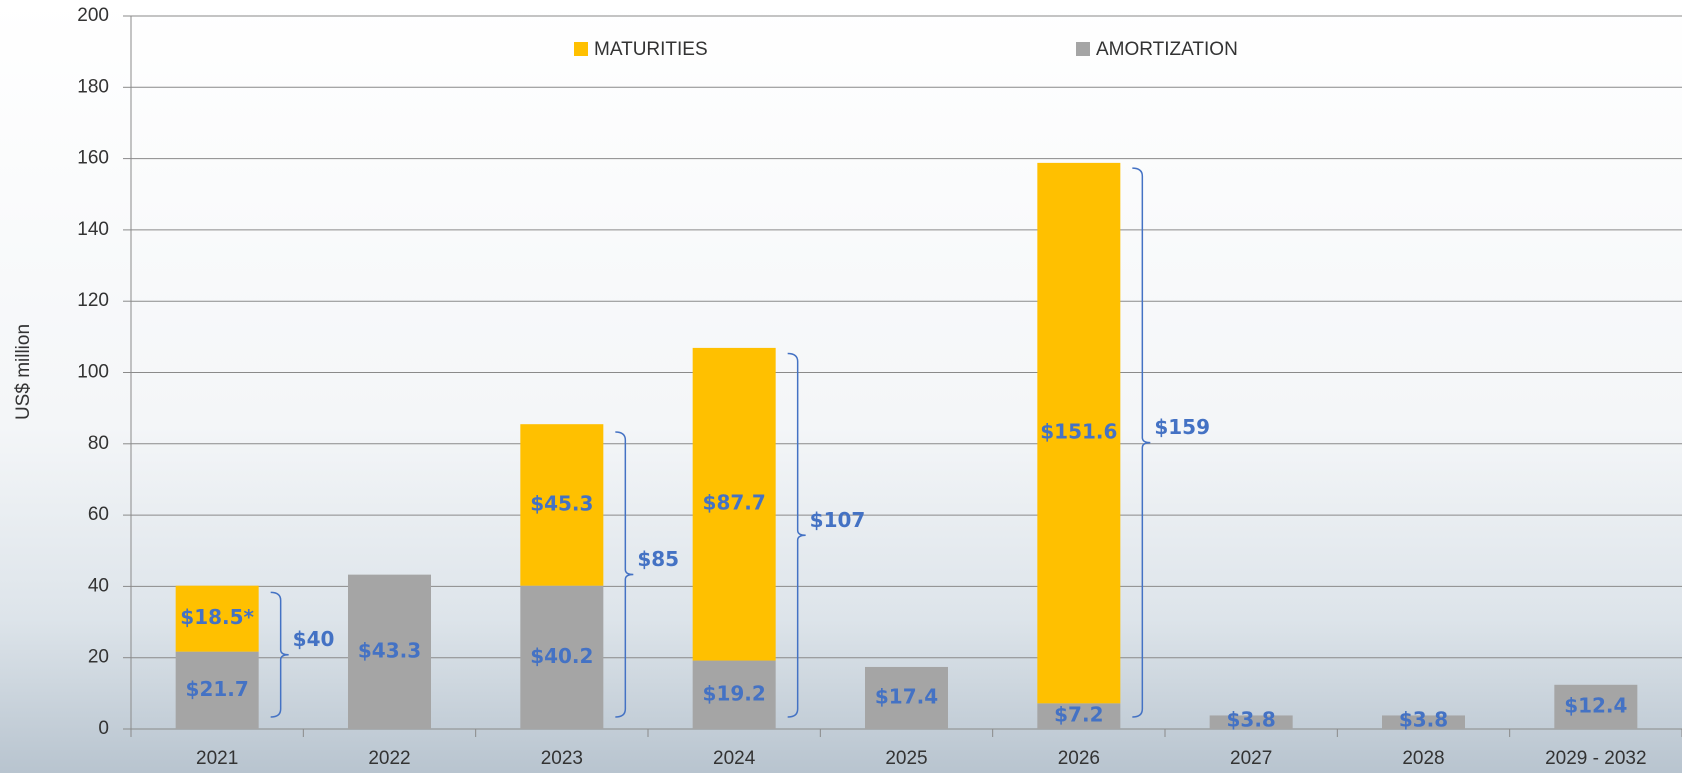 This screenshot has width=1682, height=773. I want to click on y-tick-label: 40, so click(98, 585).